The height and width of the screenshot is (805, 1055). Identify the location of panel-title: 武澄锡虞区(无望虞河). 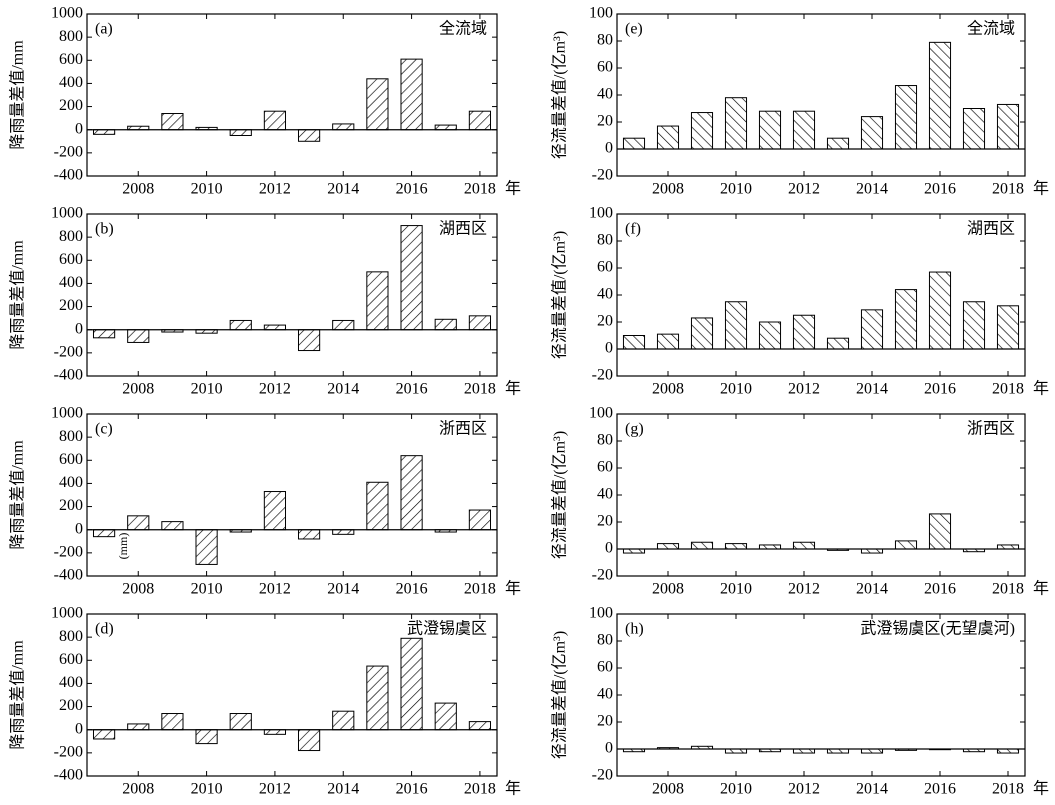
(937, 629).